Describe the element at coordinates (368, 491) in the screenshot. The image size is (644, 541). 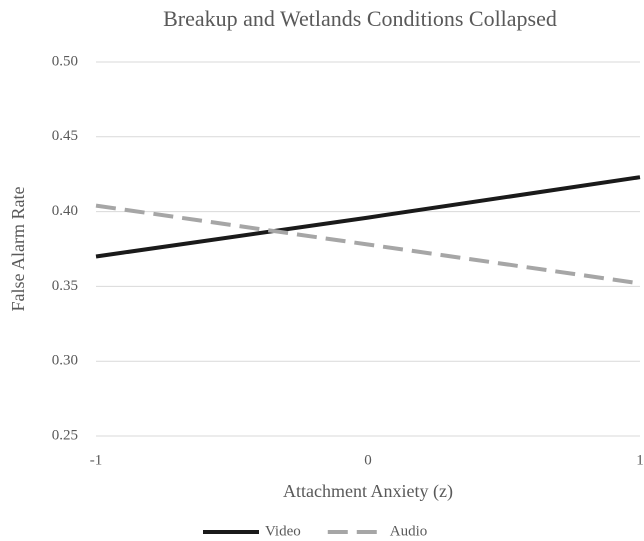
I see `x-axis-label: Attachment Anxiety (z)` at that location.